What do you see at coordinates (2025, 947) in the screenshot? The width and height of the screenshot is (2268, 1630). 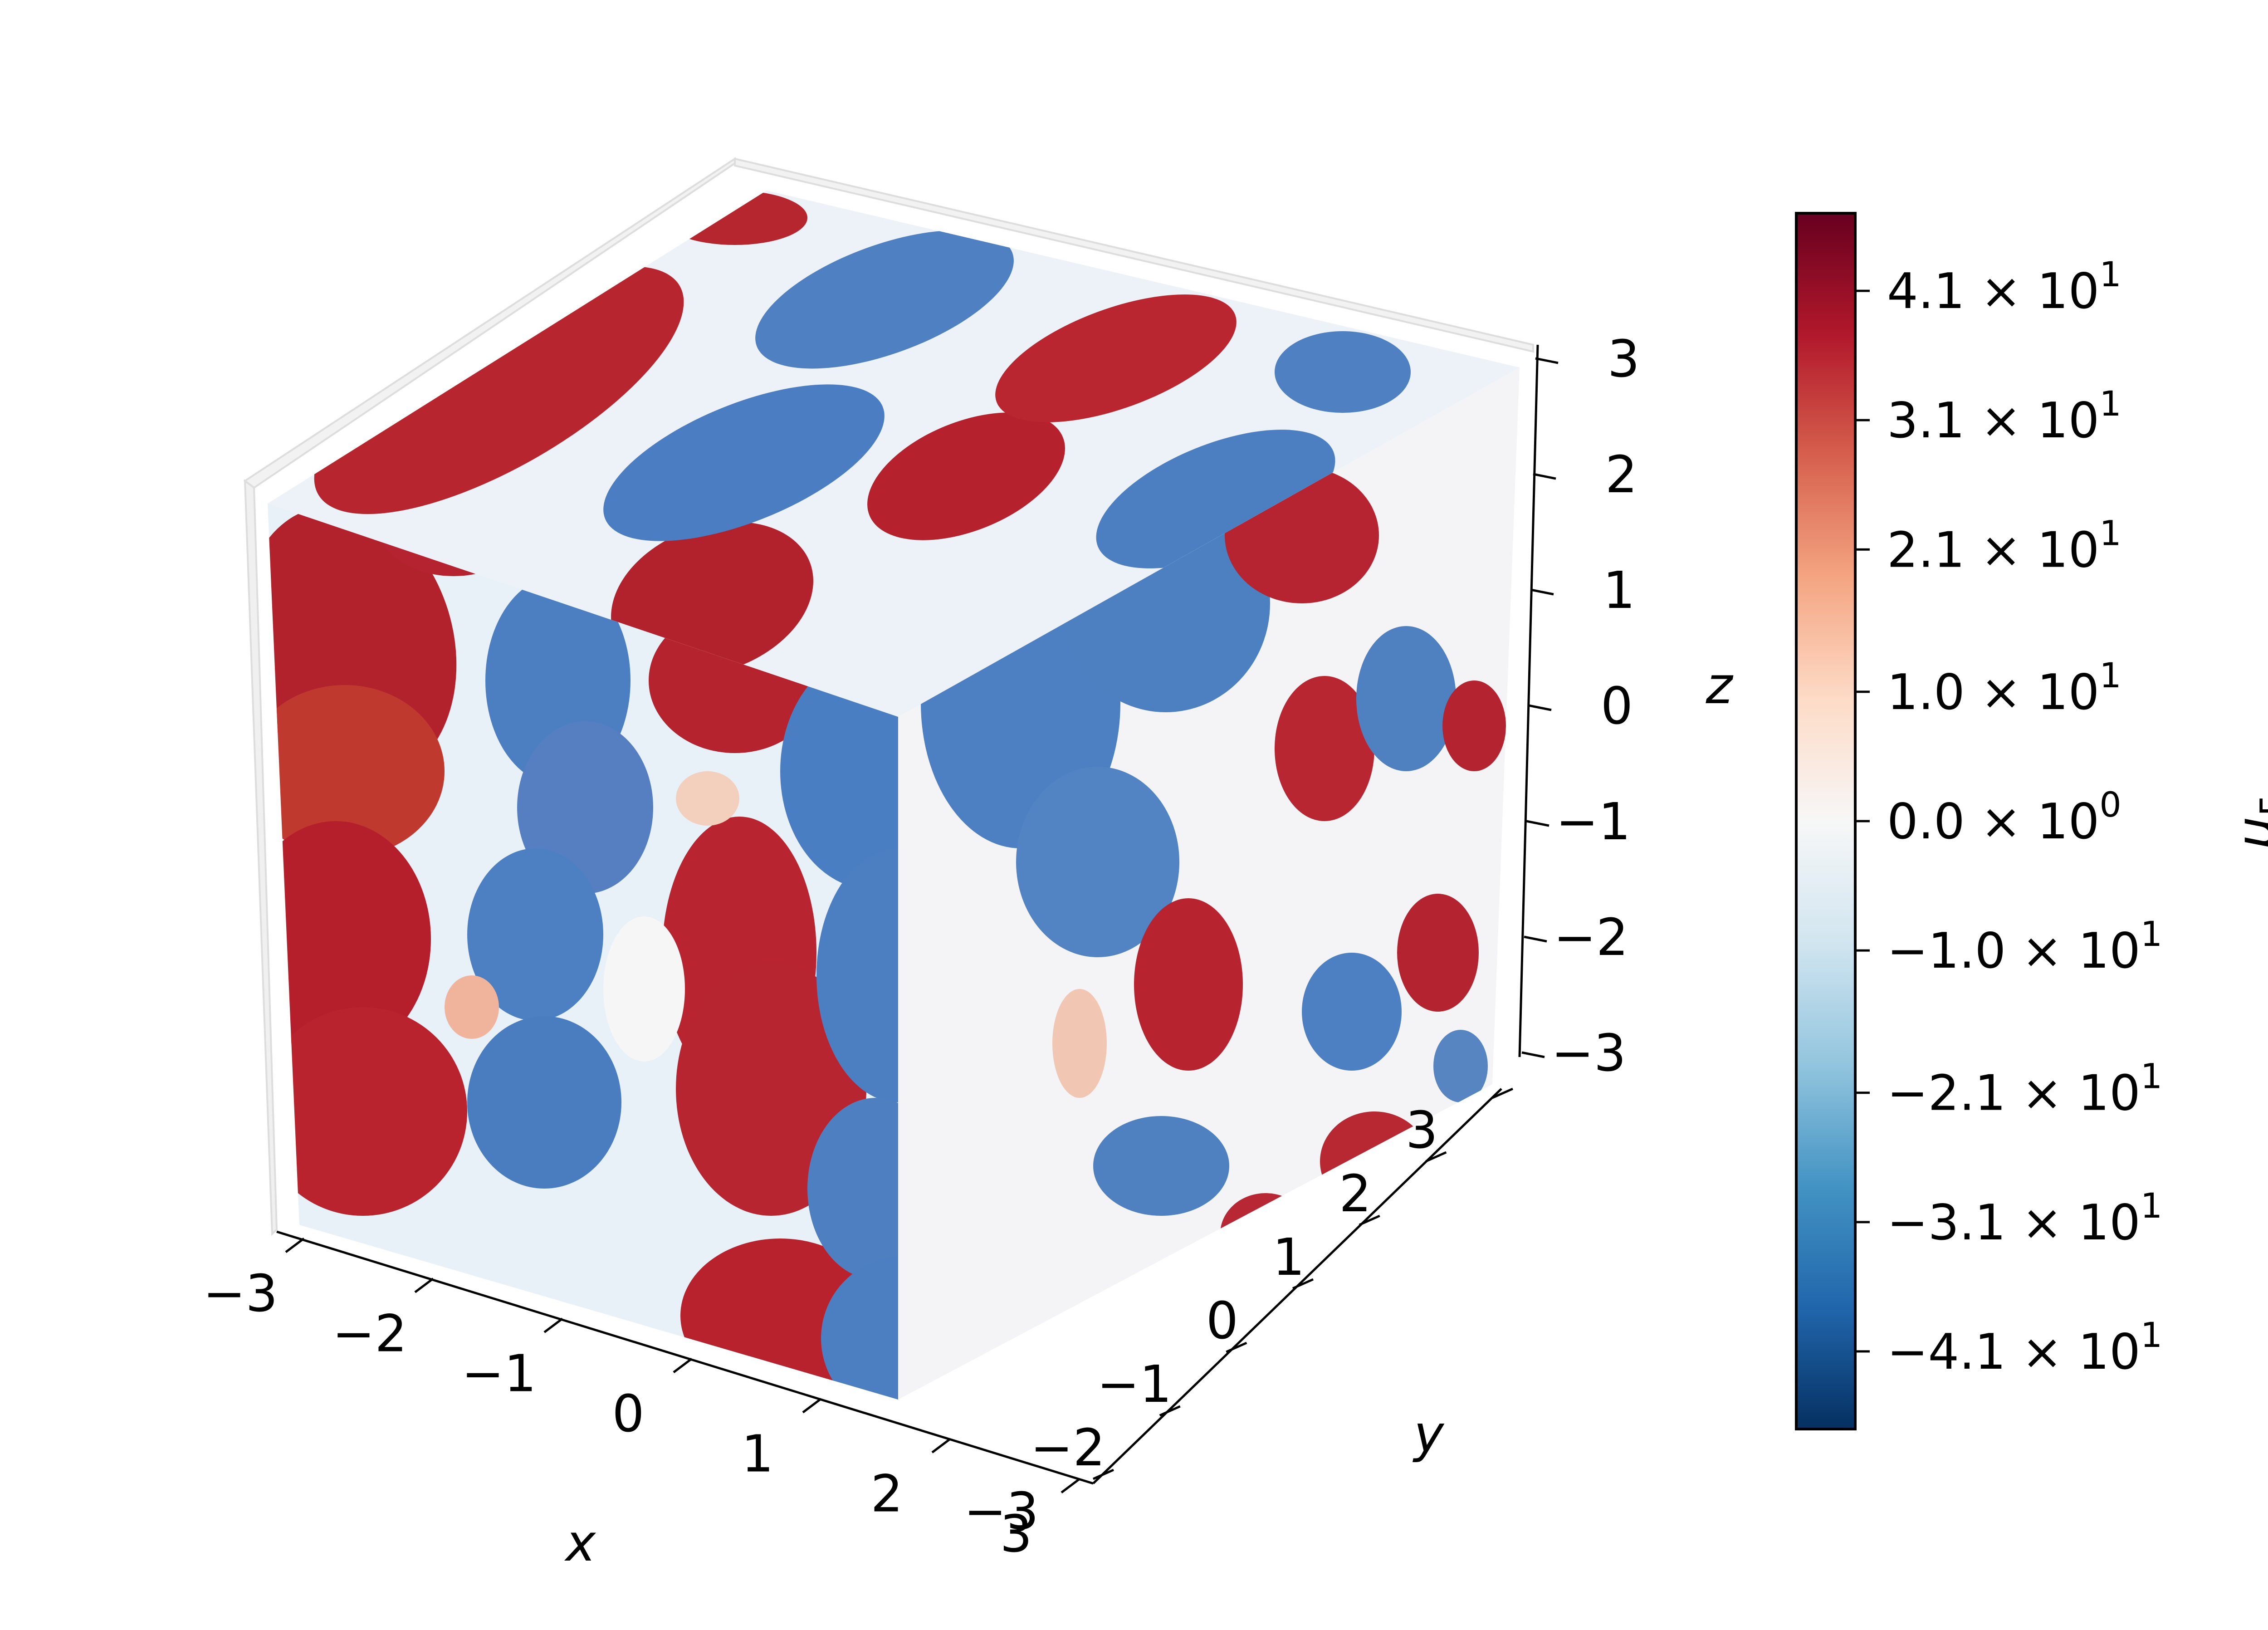 I see `colorbar-tick-label: −1.0 × 10¹` at bounding box center [2025, 947].